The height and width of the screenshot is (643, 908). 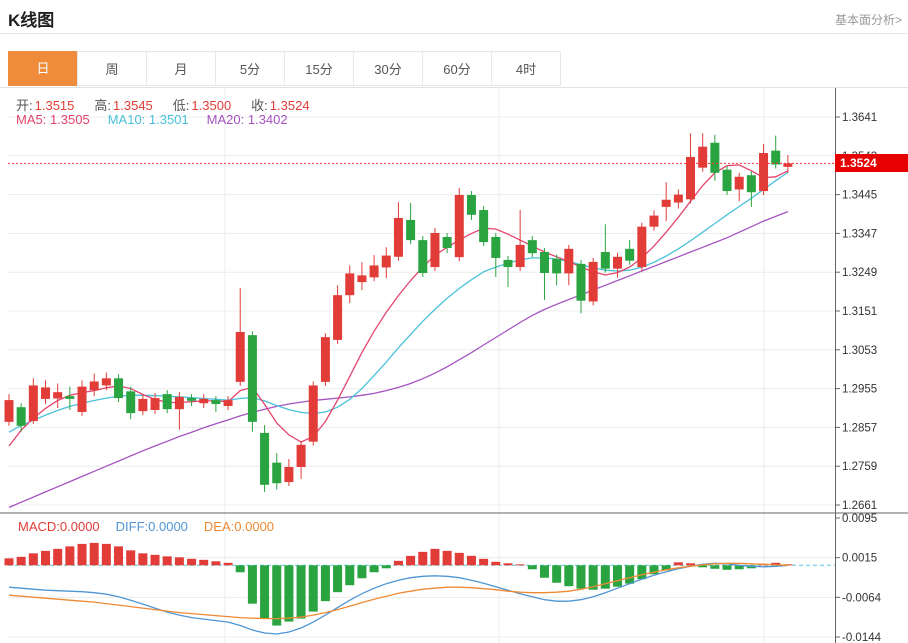 What do you see at coordinates (289, 105) in the screenshot?
I see `close-value: 1.3524` at bounding box center [289, 105].